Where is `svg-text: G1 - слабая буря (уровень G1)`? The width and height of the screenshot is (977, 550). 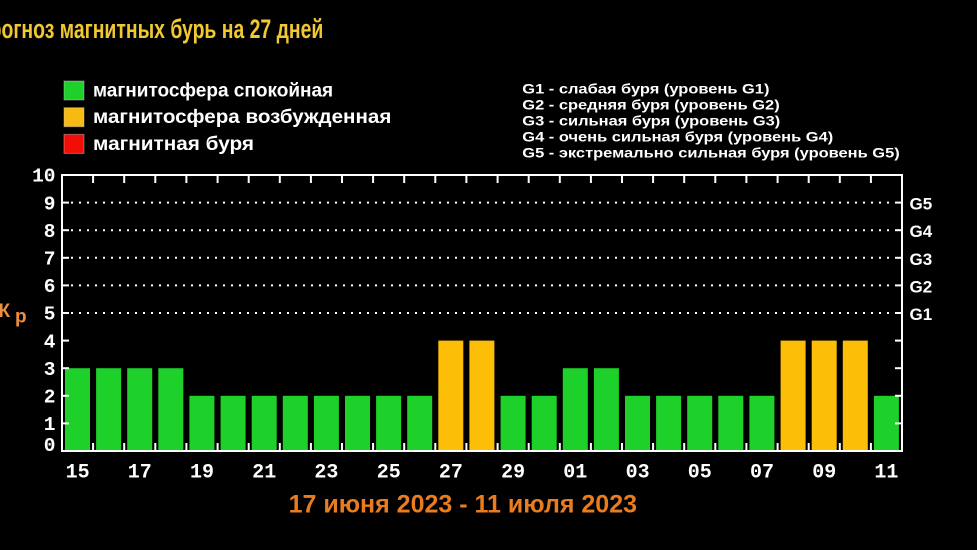
svg-text: G1 - слабая буря (уровень G1) is located at coordinates (645, 89).